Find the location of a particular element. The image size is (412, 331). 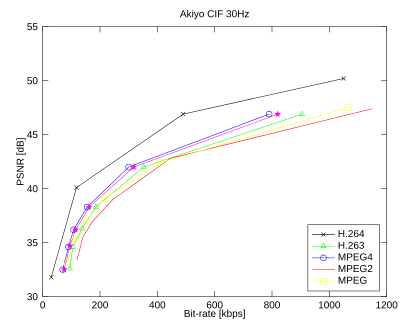

x-tick-label: 800 is located at coordinates (272, 304).